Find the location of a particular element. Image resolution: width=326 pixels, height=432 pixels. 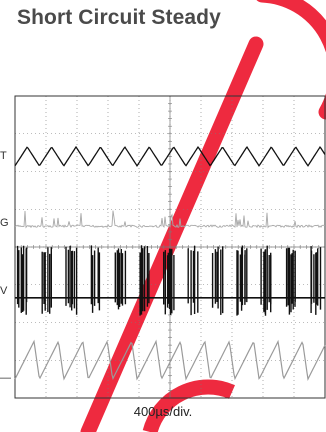

x-scale-label: 400µs/div. is located at coordinates (163, 411).